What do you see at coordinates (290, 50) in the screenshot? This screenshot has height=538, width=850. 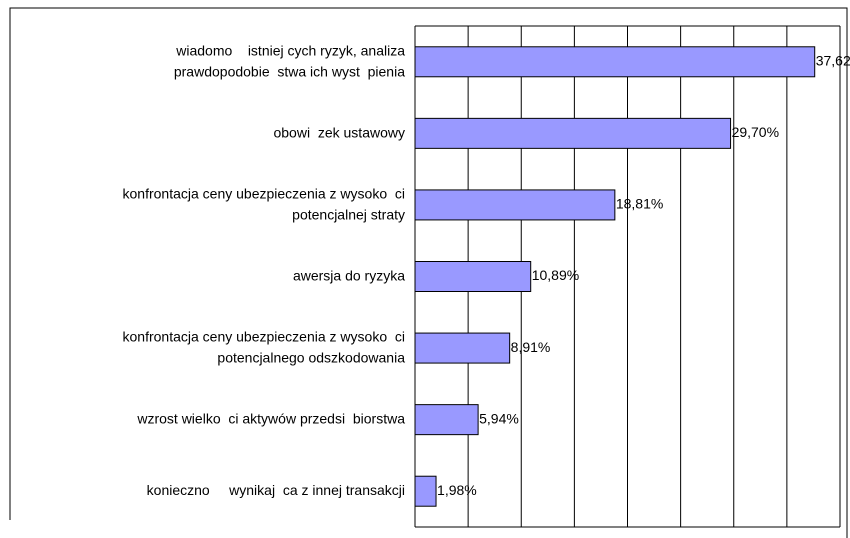 I see `label-line: wiadomo istniej cych ryzyk, analiza` at bounding box center [290, 50].